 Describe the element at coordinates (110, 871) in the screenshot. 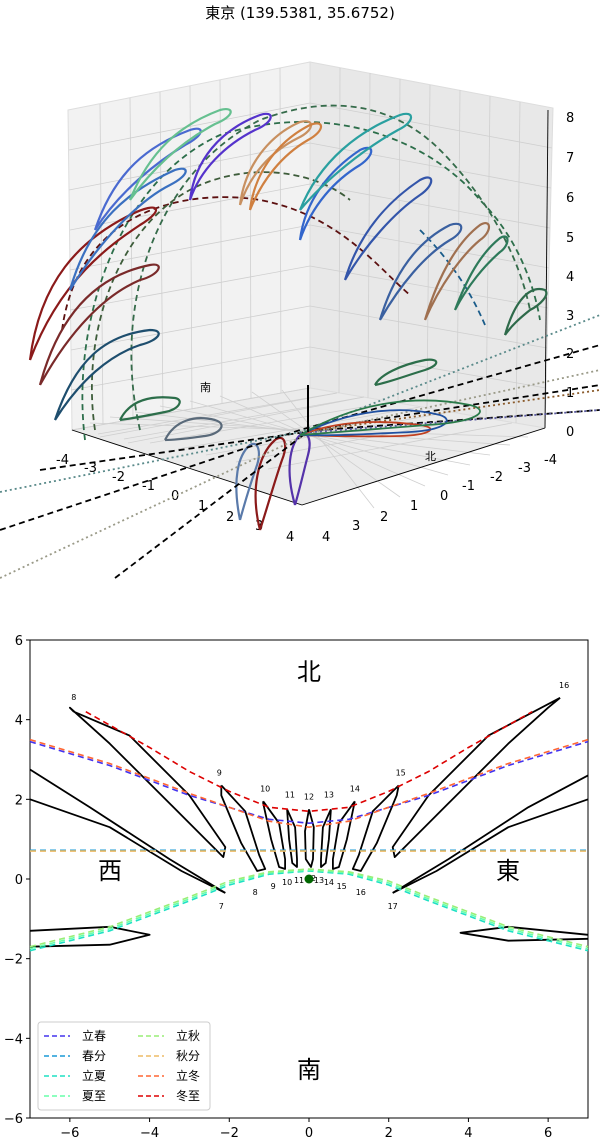

I see `direction-west: 西` at that location.